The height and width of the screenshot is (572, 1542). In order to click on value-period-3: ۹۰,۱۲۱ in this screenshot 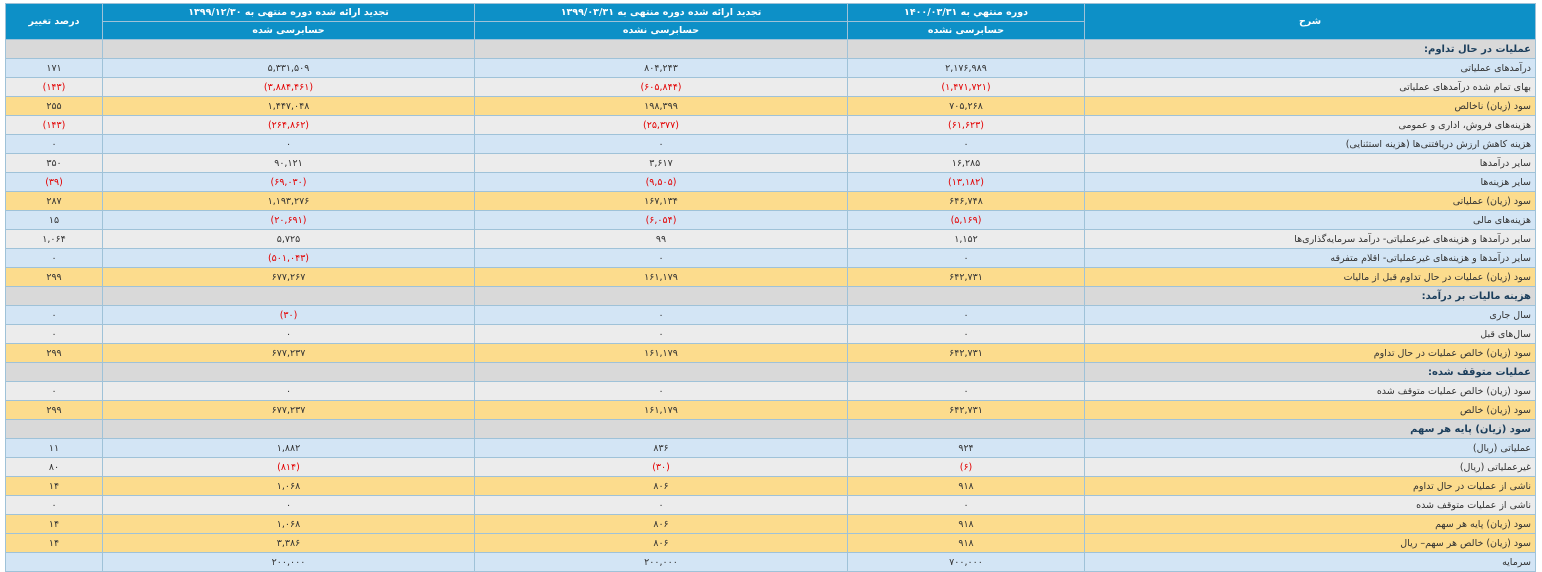, I will do `click(288, 163)`.